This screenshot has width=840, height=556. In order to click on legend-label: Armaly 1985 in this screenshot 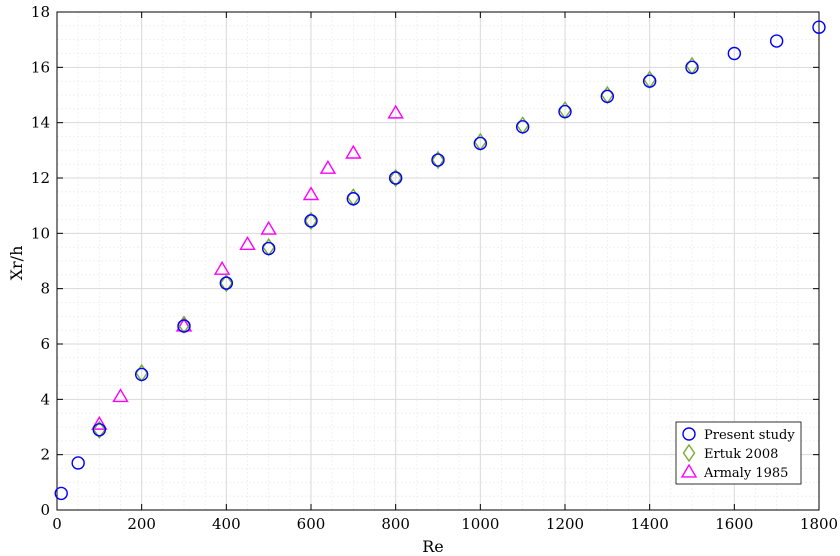, I will do `click(745, 473)`.